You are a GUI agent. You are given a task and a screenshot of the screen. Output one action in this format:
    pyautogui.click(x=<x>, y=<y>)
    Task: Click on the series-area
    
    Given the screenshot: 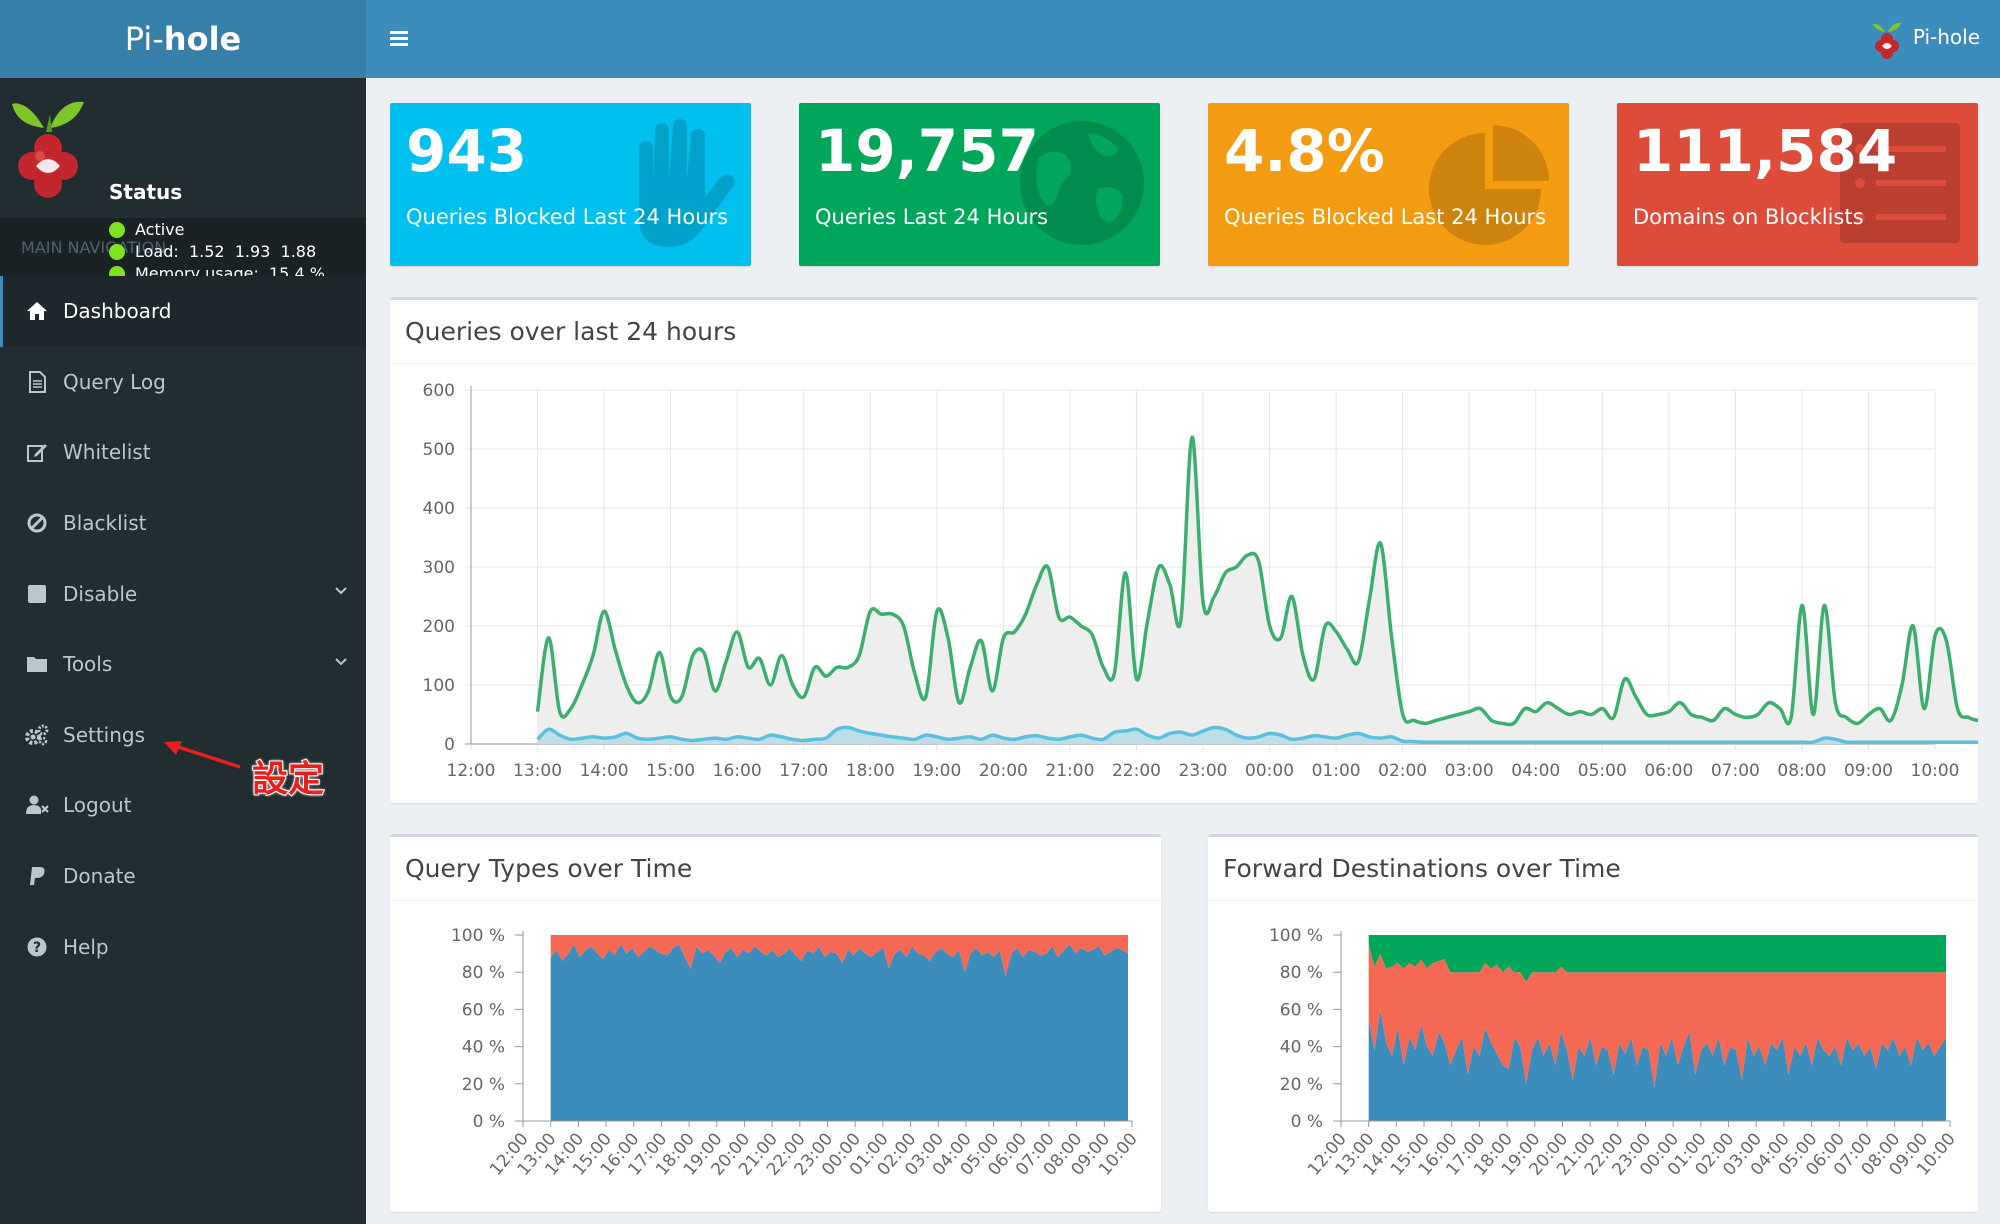 What is the action you would take?
    pyautogui.click(x=1257, y=735)
    